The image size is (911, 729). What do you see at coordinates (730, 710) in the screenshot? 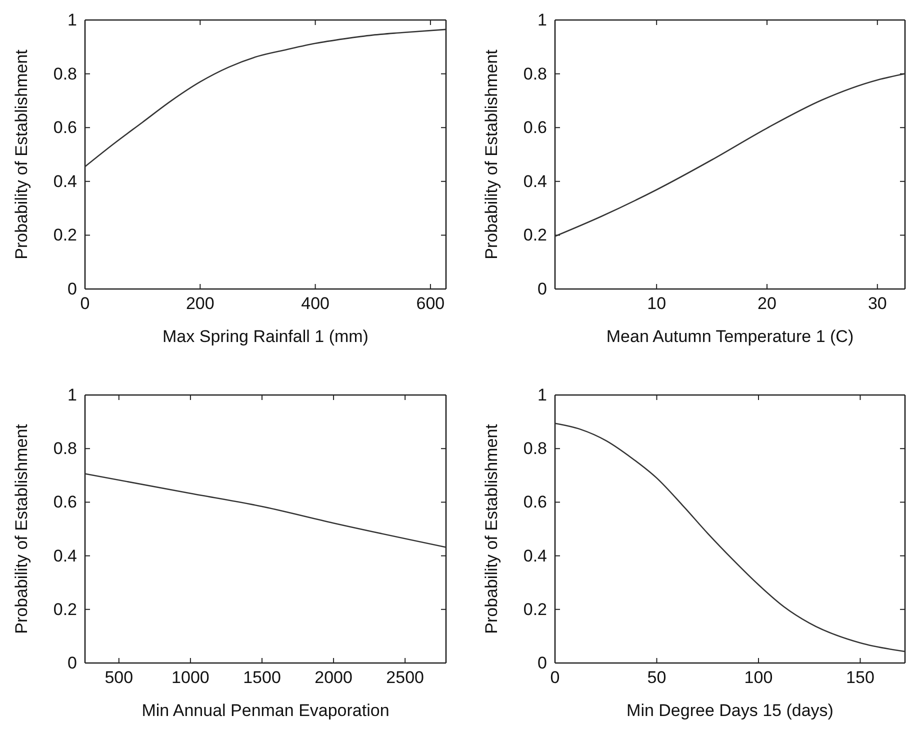
I see `x-axis-title: Min Degree Days 15 (days)` at bounding box center [730, 710].